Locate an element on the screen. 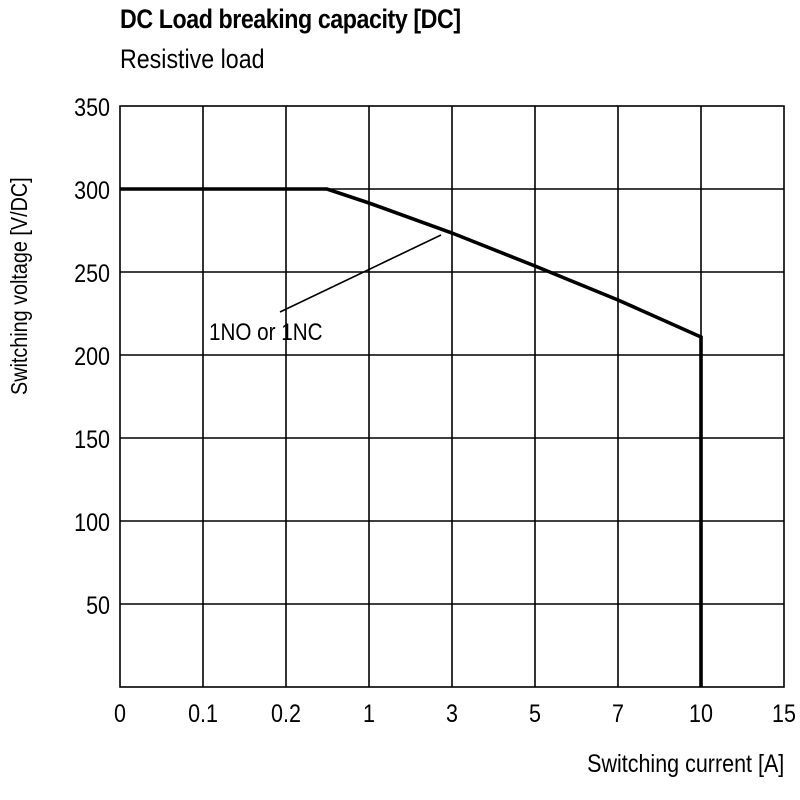 Image resolution: width=800 pixels, height=800 pixels. x-tick: 10 is located at coordinates (701, 713).